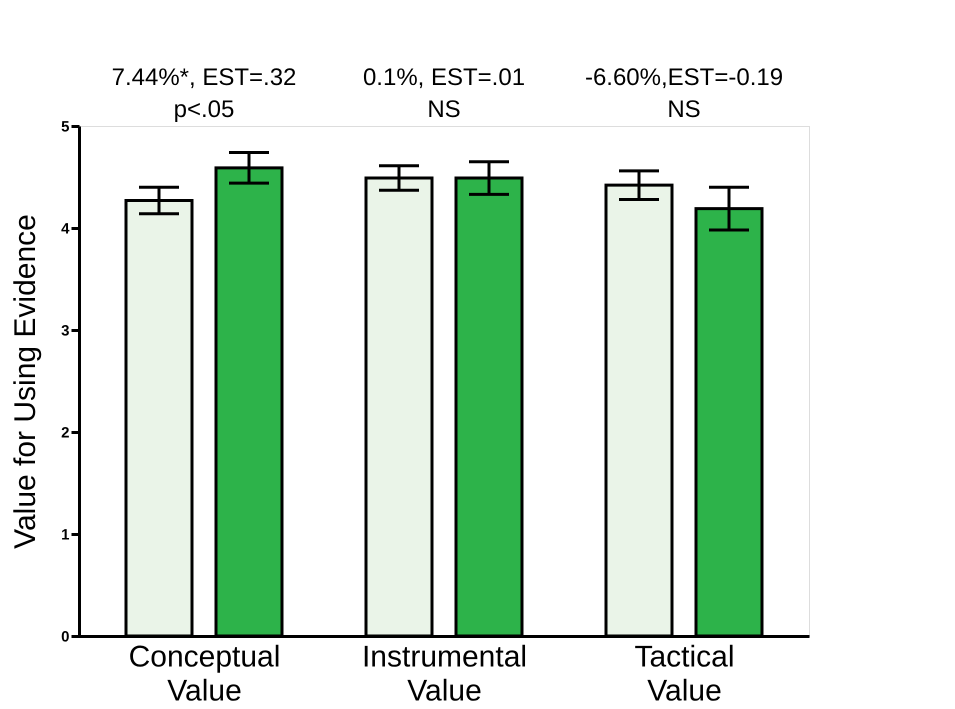 This screenshot has width=955, height=709. What do you see at coordinates (65, 127) in the screenshot?
I see `y-tick-label: 5` at bounding box center [65, 127].